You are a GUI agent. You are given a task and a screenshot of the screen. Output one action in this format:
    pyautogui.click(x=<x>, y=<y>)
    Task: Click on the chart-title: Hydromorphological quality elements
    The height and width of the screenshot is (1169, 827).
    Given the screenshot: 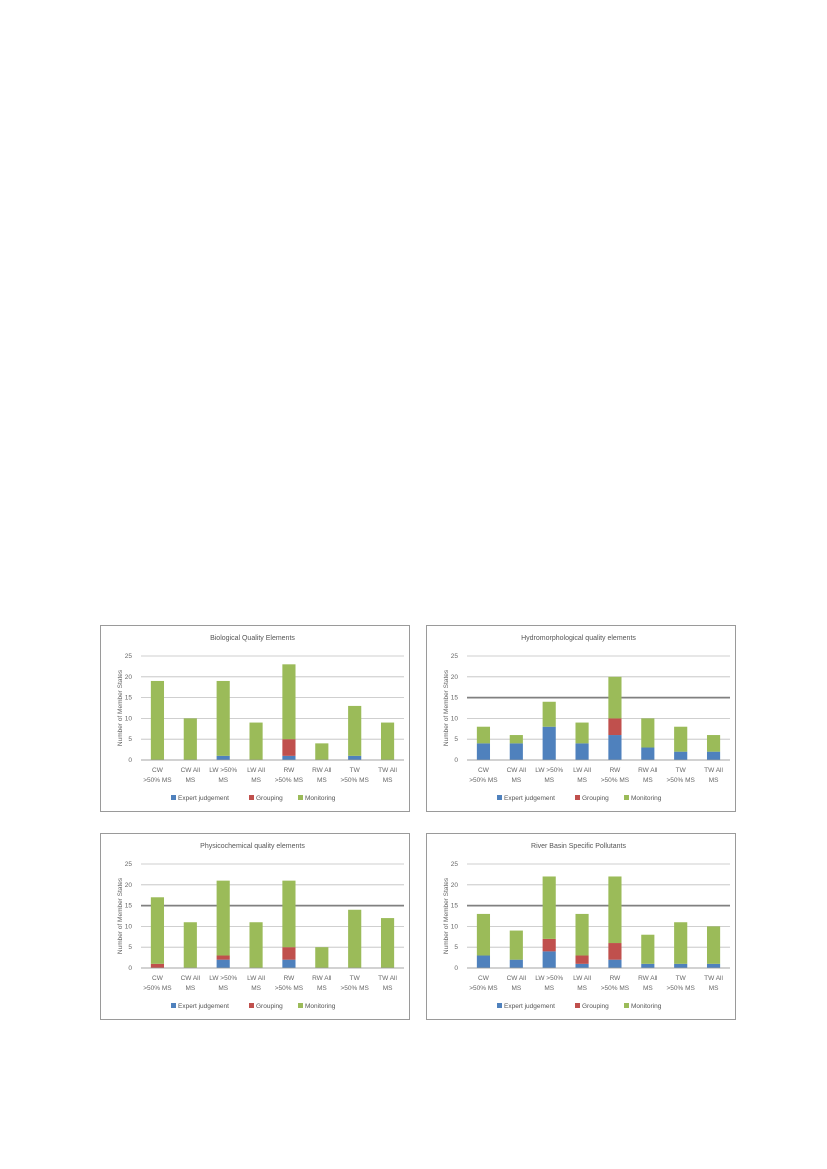 What is the action you would take?
    pyautogui.click(x=578, y=638)
    